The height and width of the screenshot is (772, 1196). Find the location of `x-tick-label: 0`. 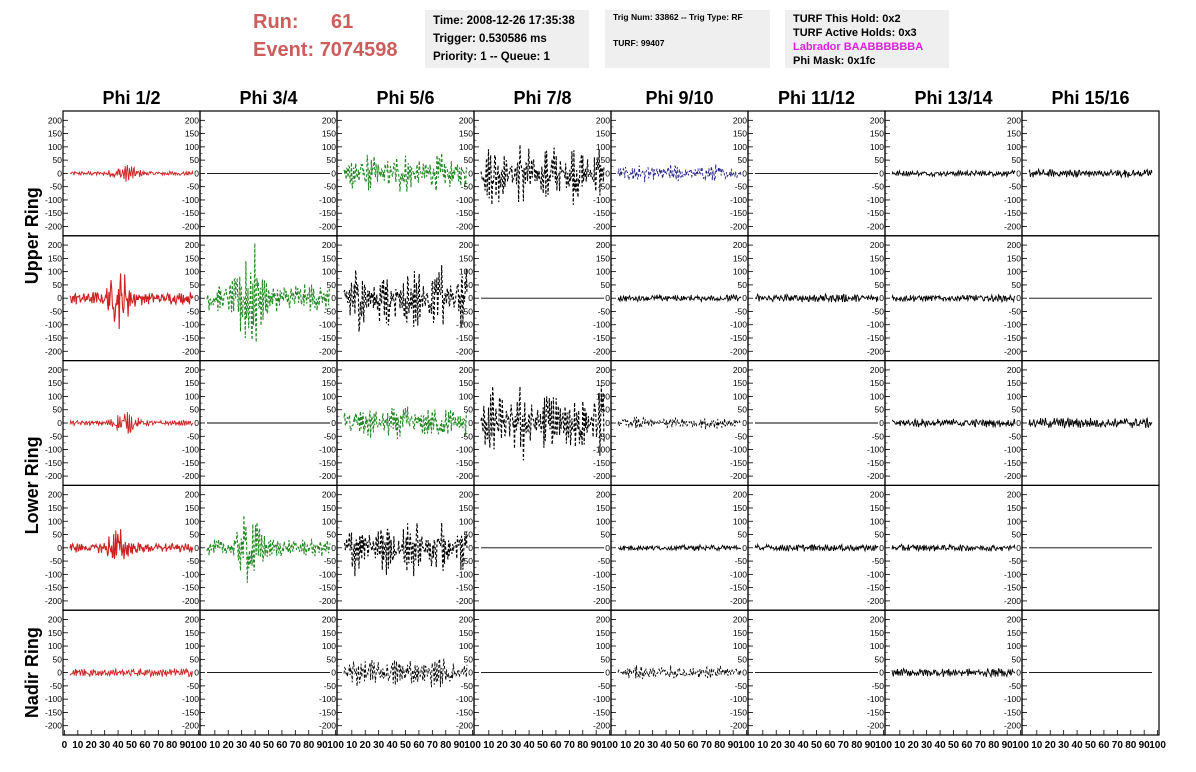

x-tick-label: 0 is located at coordinates (65, 745).